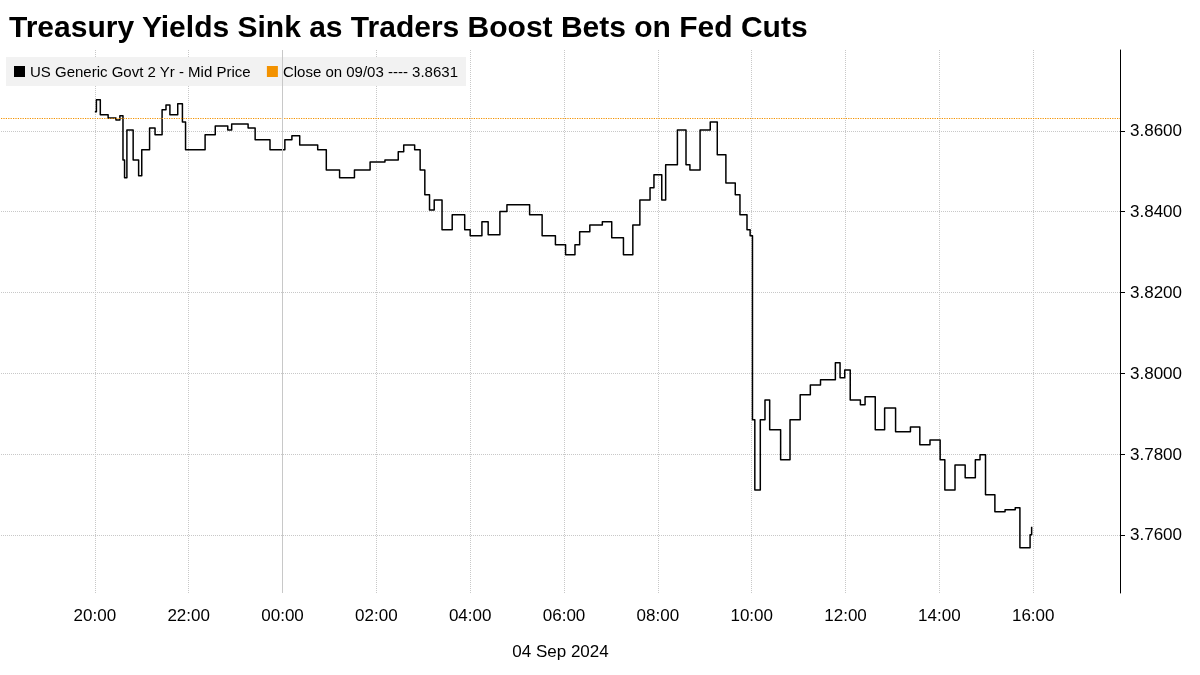 The height and width of the screenshot is (675, 1200). What do you see at coordinates (1156, 212) in the screenshot?
I see `y-tick-label: 3.8400` at bounding box center [1156, 212].